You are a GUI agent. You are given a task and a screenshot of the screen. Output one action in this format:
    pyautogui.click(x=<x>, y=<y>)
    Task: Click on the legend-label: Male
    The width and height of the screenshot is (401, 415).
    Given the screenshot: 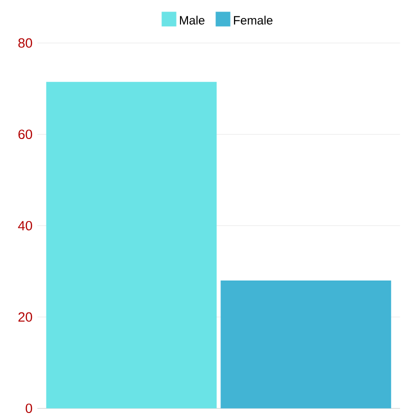 What is the action you would take?
    pyautogui.click(x=192, y=20)
    